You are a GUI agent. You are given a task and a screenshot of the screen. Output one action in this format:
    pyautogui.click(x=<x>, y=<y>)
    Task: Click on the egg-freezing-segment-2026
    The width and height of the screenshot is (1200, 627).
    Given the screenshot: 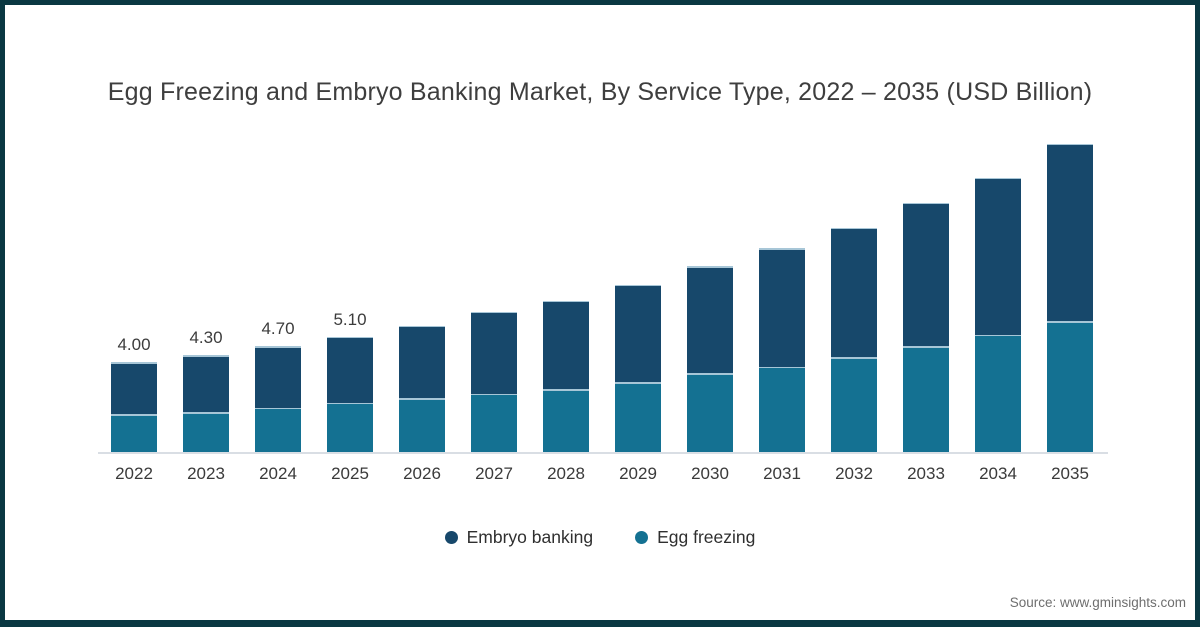 What is the action you would take?
    pyautogui.click(x=422, y=426)
    